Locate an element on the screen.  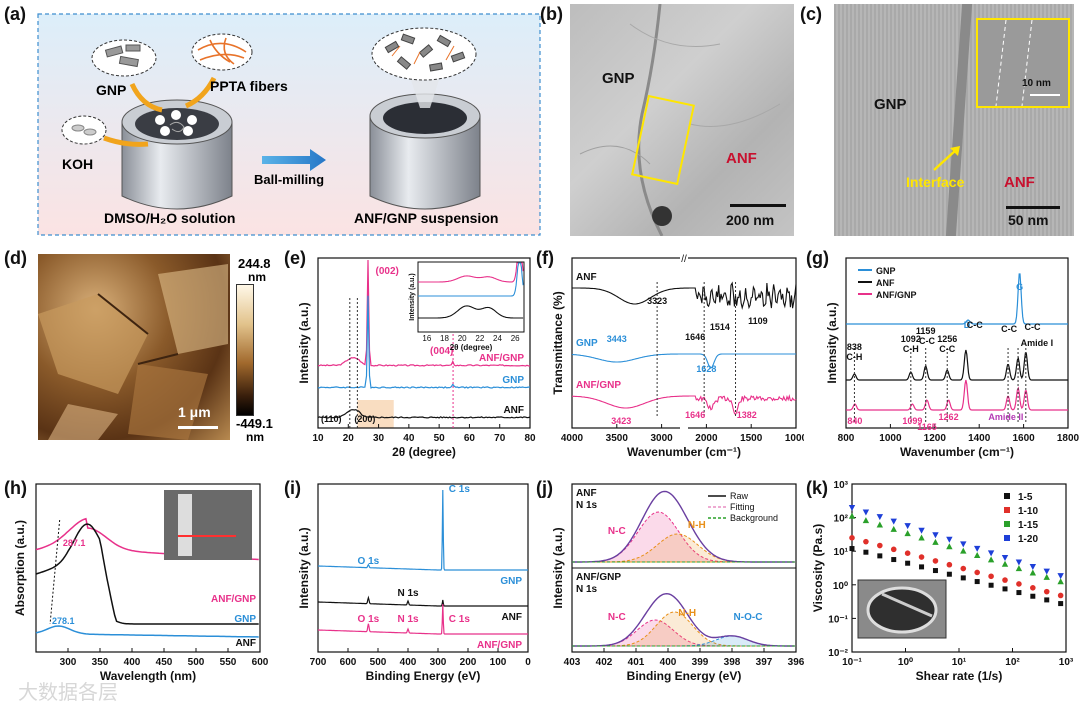
x-axis-h-tick-label: 550 is located at coordinates (228, 662).